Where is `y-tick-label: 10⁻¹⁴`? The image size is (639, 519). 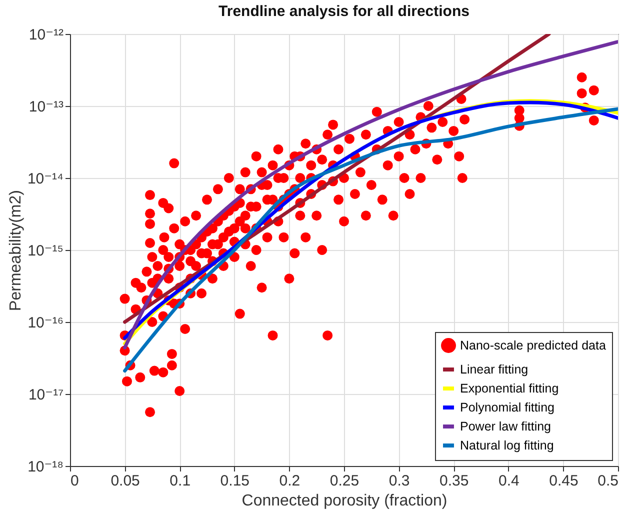
y-tick-label: 10⁻¹⁴ is located at coordinates (45, 179).